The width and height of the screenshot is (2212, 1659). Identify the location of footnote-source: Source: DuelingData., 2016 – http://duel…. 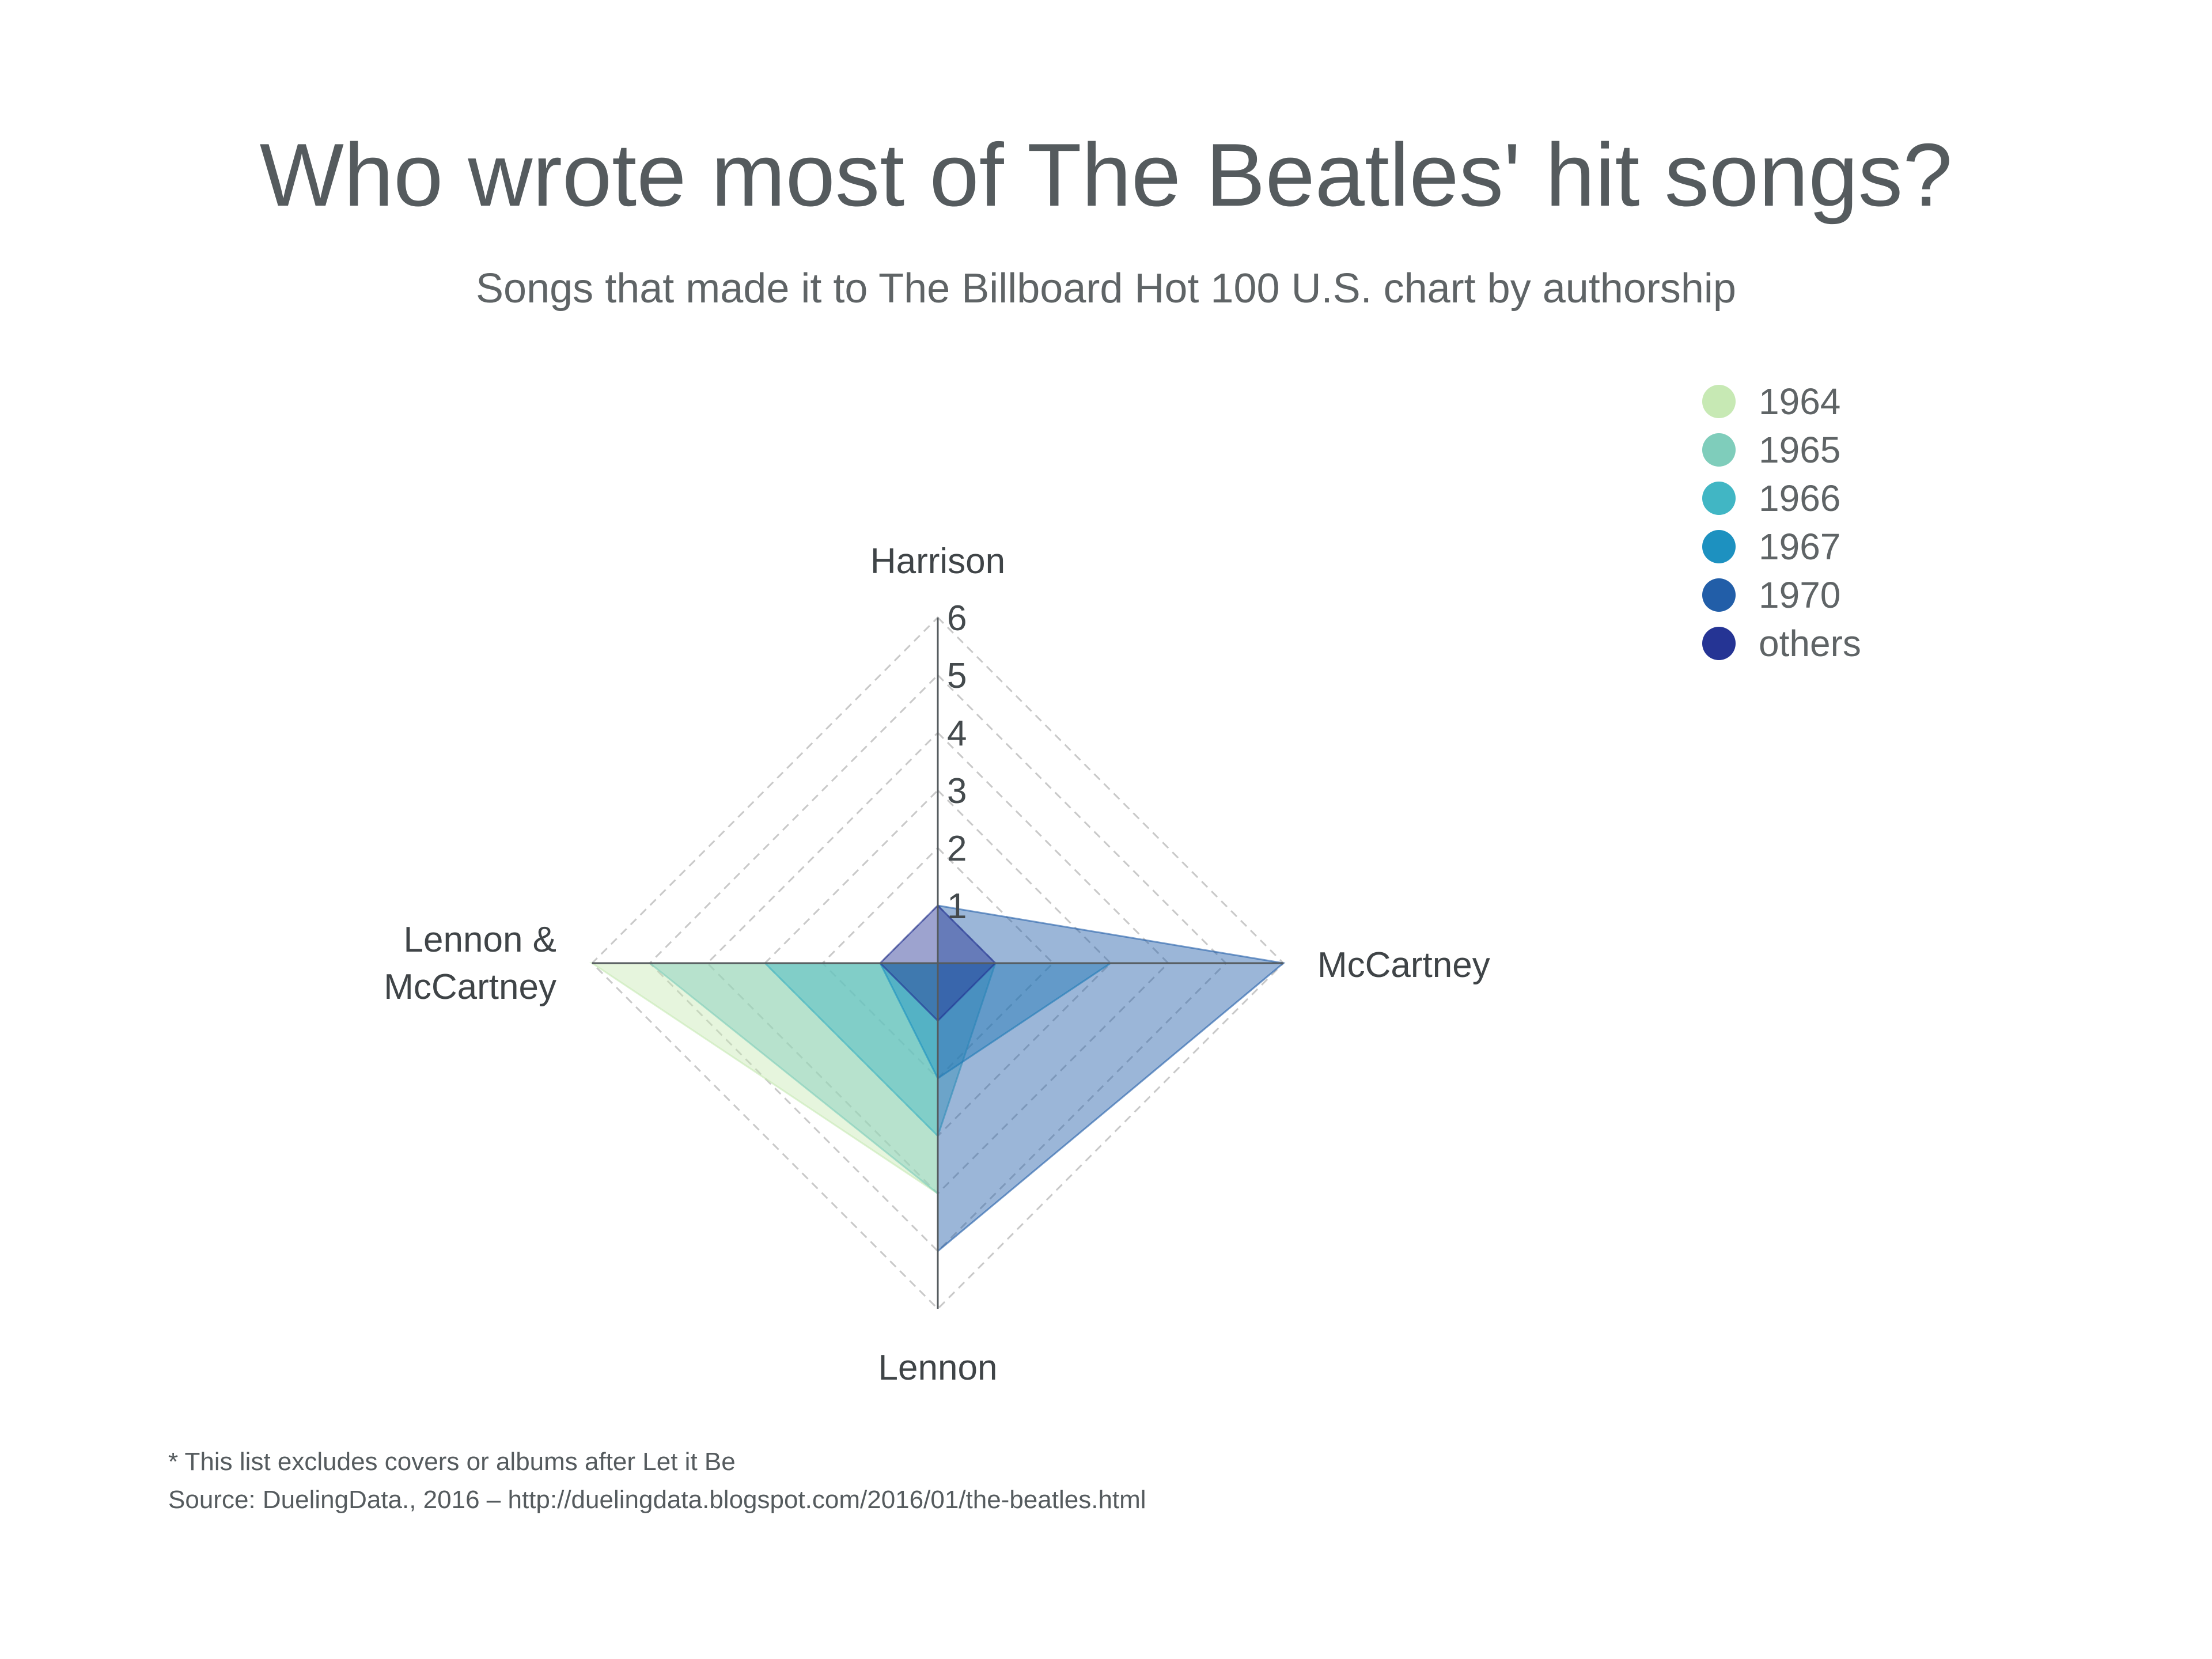
(657, 1500).